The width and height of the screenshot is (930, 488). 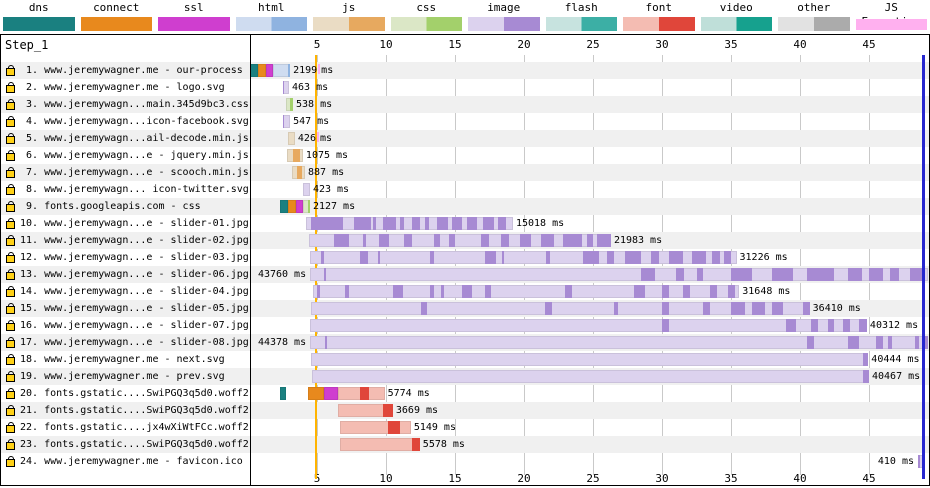 I want to click on request-row-label: 8. www.jeremywagn... icon-twitter.svg, so click(x=125, y=189).